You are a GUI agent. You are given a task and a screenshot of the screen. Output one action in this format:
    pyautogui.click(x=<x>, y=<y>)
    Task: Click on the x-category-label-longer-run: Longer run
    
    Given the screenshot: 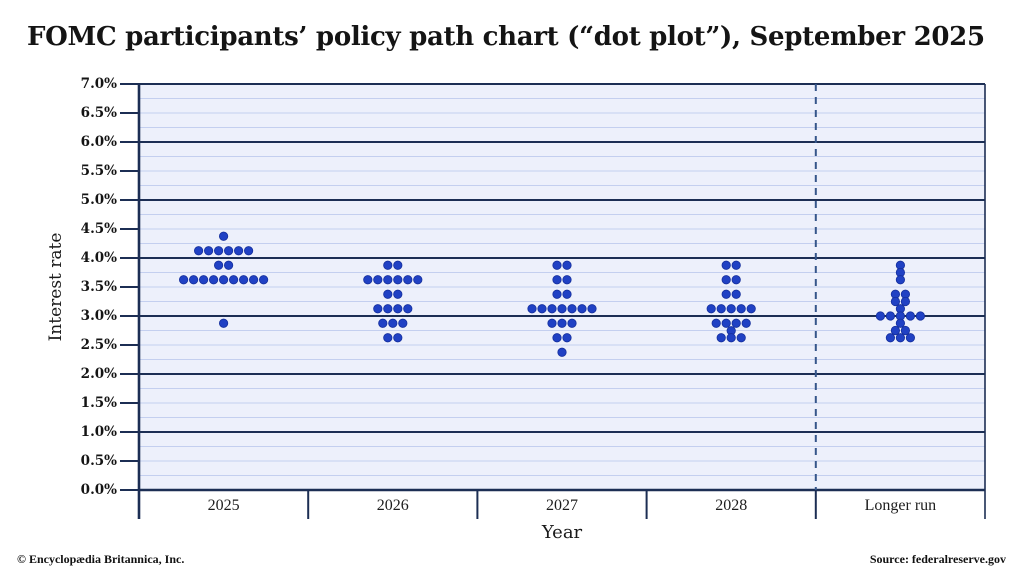 What is the action you would take?
    pyautogui.click(x=900, y=505)
    